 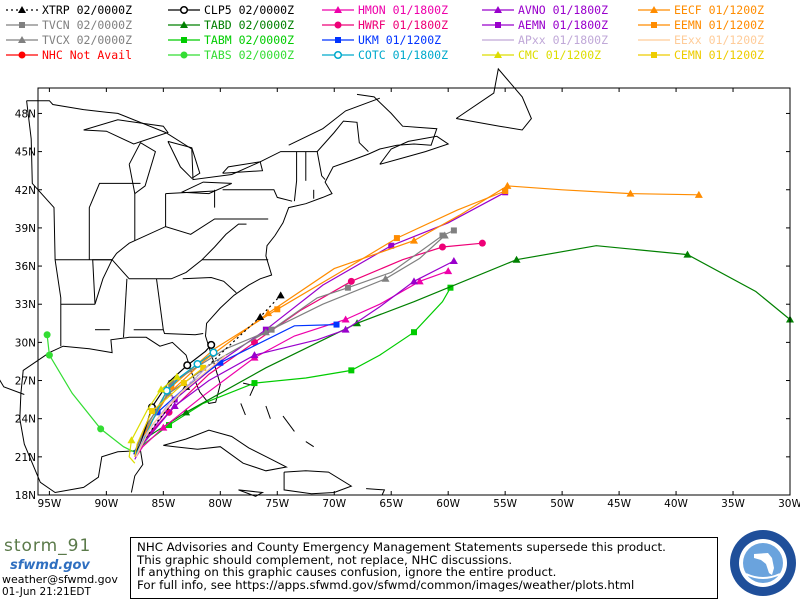 What do you see at coordinates (87, 40) in the screenshot?
I see `legend-label: TVCX 02/0000Z` at bounding box center [87, 40].